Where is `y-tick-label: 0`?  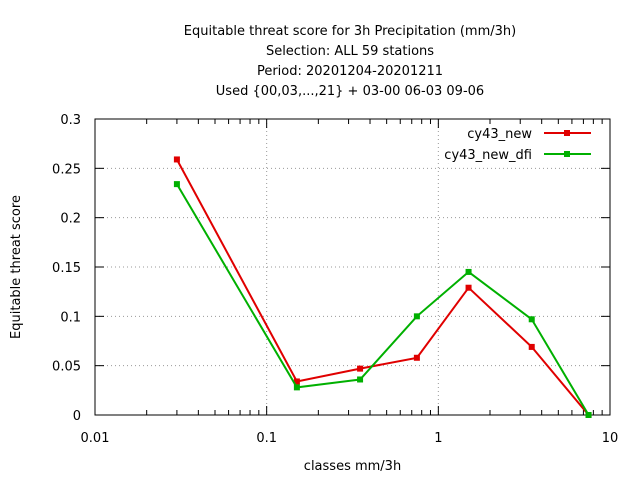
y-tick-label: 0 is located at coordinates (77, 416).